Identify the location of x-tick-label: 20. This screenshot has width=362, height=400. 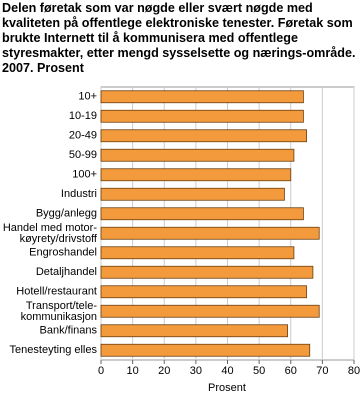
(164, 371).